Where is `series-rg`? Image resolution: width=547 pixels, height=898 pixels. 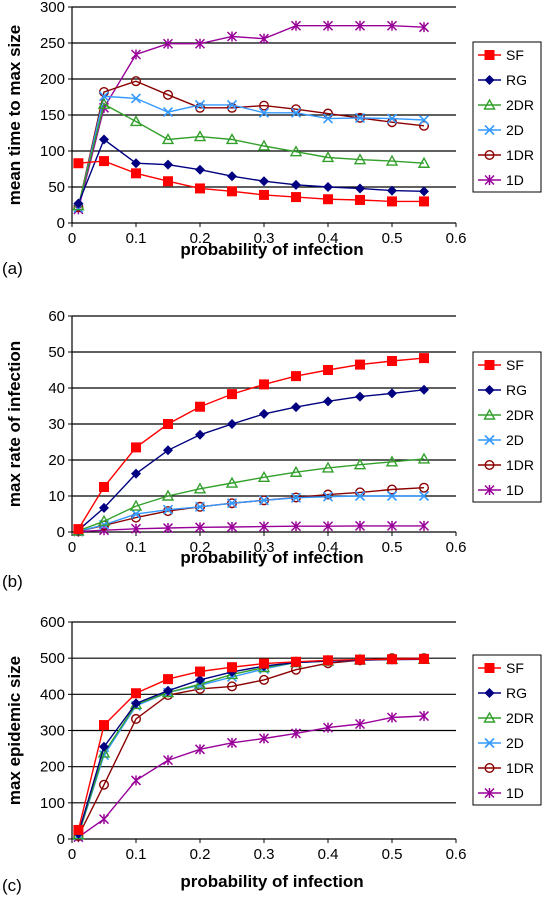 series-rg is located at coordinates (251, 171).